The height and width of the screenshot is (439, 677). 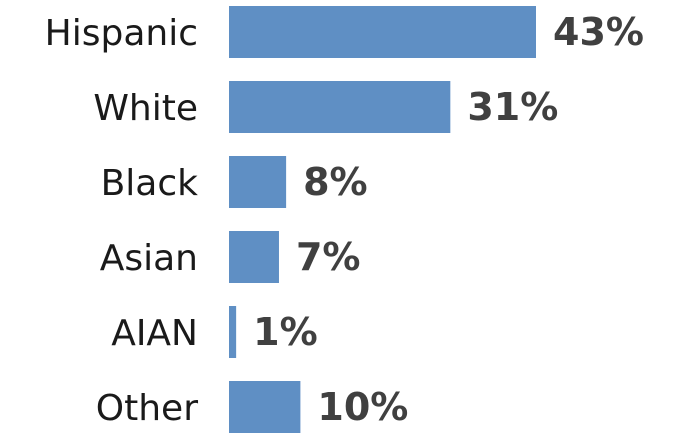 What do you see at coordinates (285, 332) in the screenshot?
I see `value-label-aian: 1%` at bounding box center [285, 332].